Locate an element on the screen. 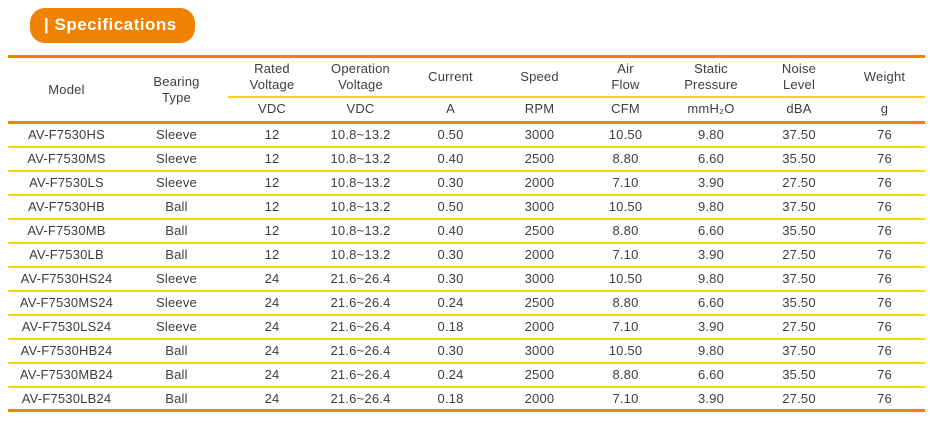  column-header-current: Current is located at coordinates (450, 77).